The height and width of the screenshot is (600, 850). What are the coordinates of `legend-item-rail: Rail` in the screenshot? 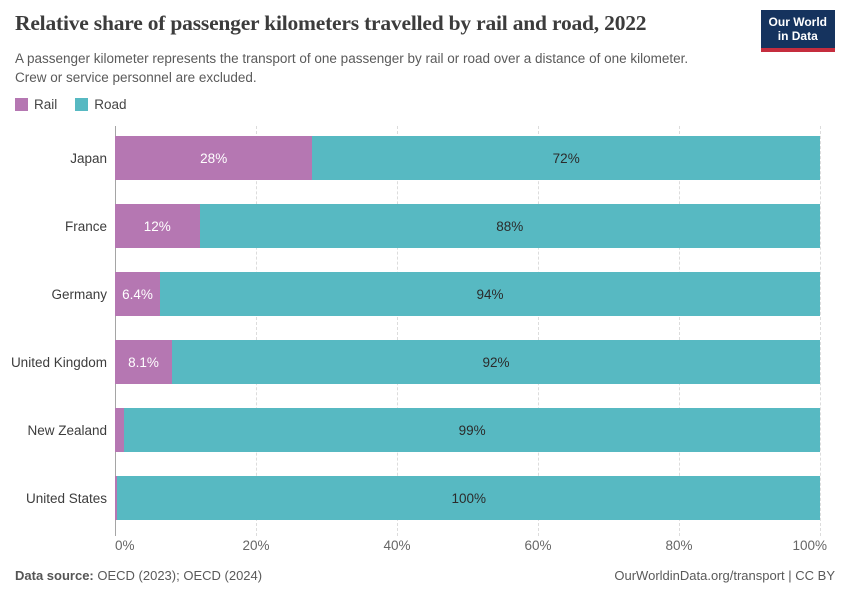 It's located at (36, 104).